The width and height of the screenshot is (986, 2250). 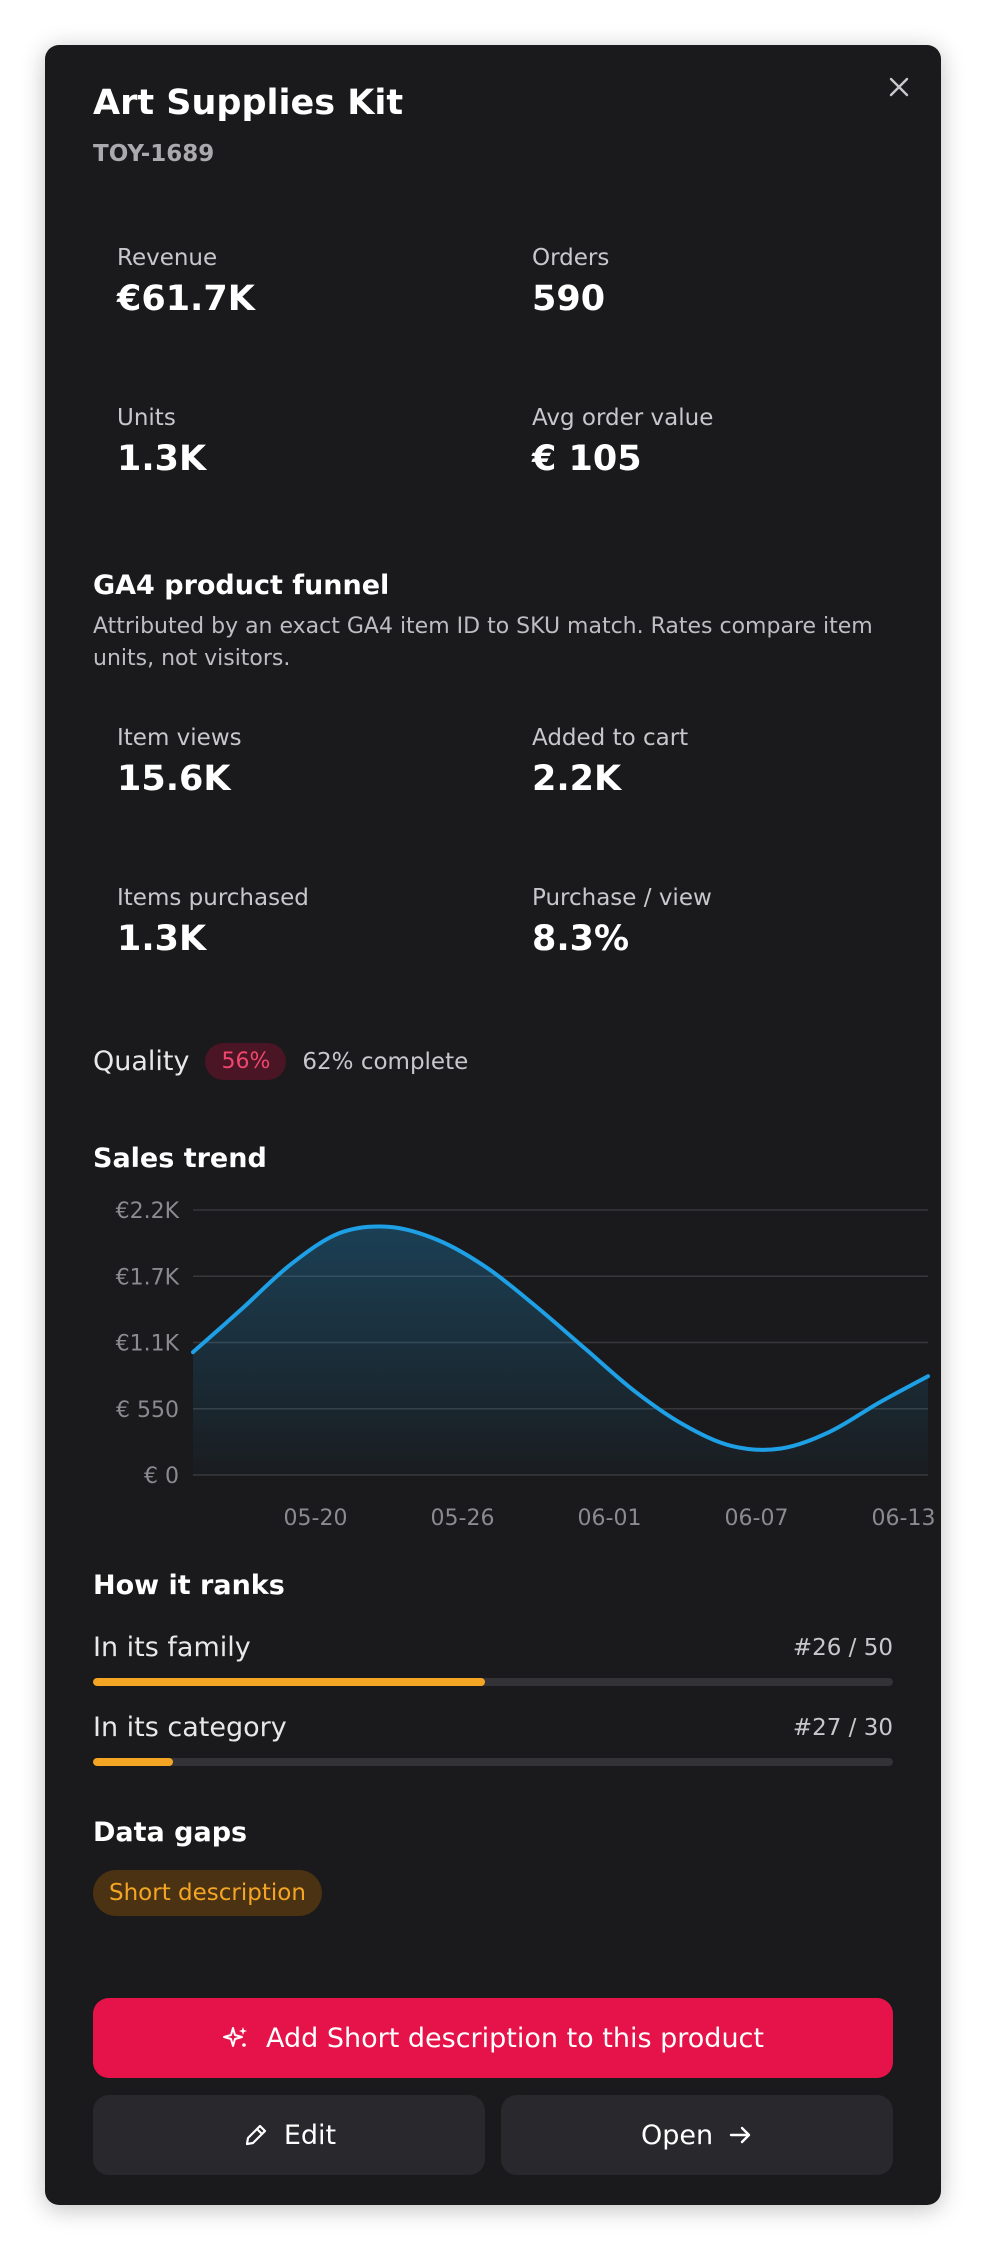 What do you see at coordinates (740, 2135) in the screenshot?
I see `arrow-right-icon` at bounding box center [740, 2135].